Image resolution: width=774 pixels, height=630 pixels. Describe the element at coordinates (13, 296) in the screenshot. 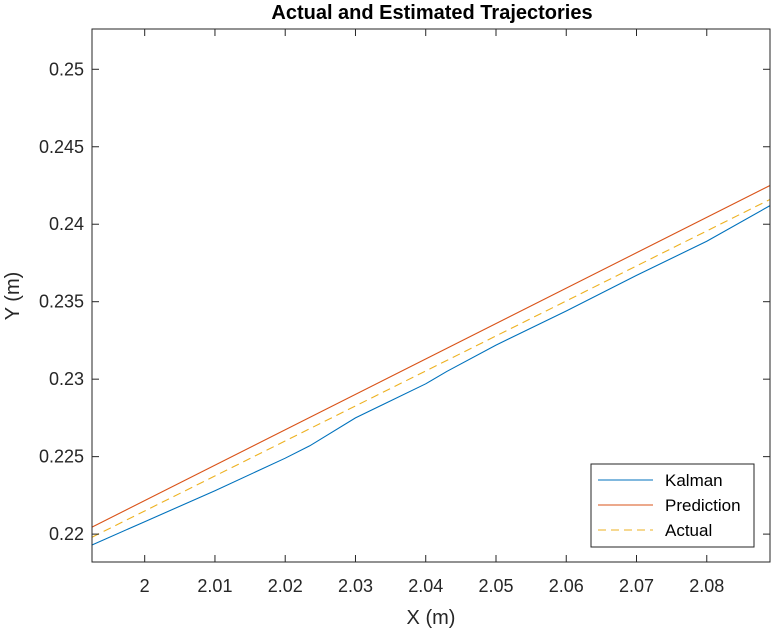

I see `y-axis-label: Y (m)` at that location.